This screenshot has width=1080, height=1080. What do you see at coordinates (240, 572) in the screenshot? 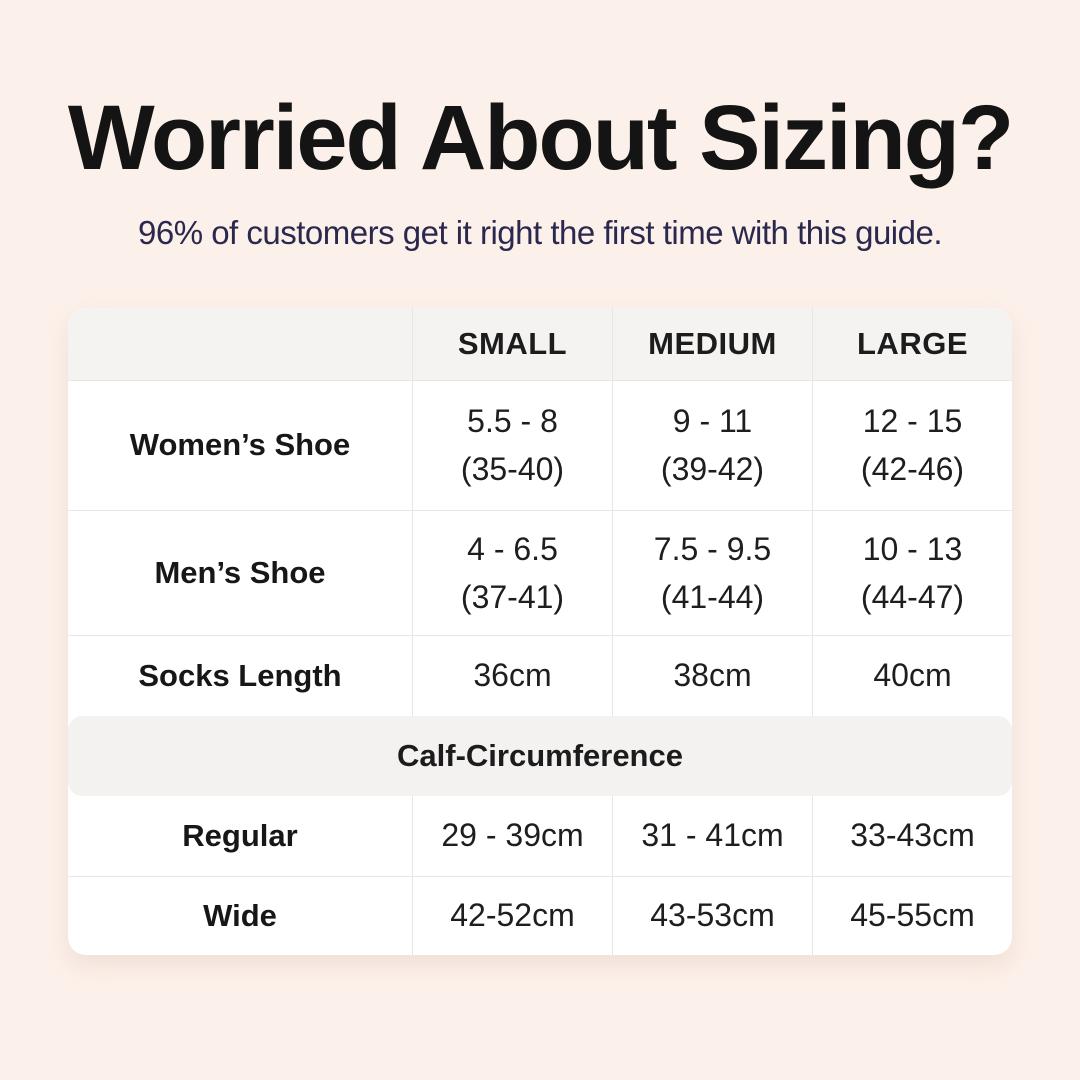
I see `row-label-mens-shoe: Men’s Shoe` at bounding box center [240, 572].